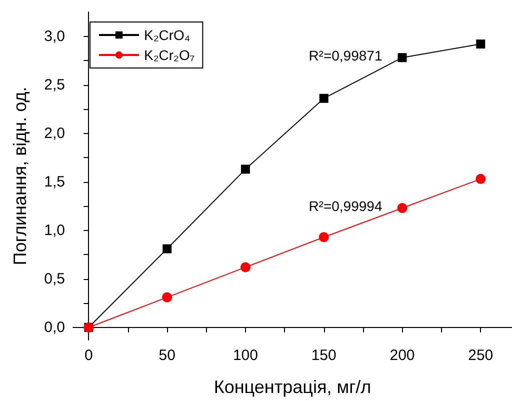 The height and width of the screenshot is (401, 512). What do you see at coordinates (345, 56) in the screenshot?
I see `annotation: R²=0,99871` at bounding box center [345, 56].